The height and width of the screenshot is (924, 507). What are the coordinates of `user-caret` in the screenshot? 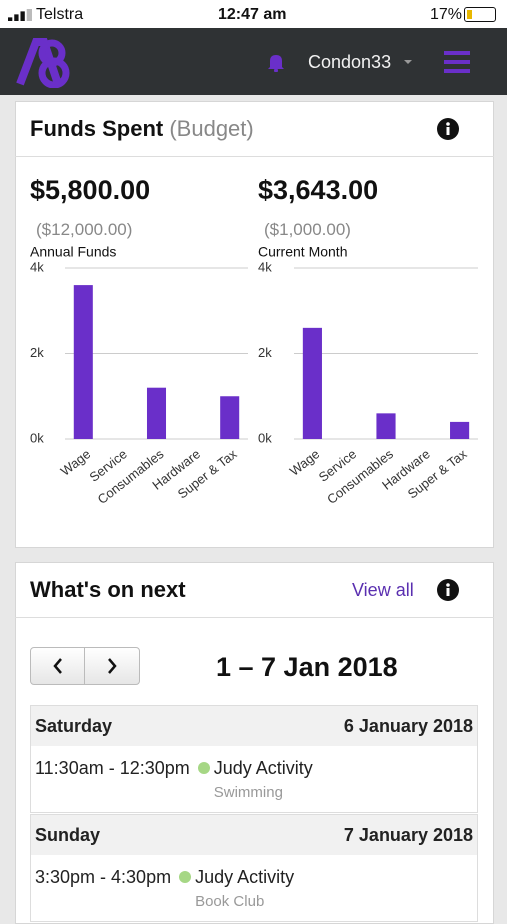 It's located at (408, 64).